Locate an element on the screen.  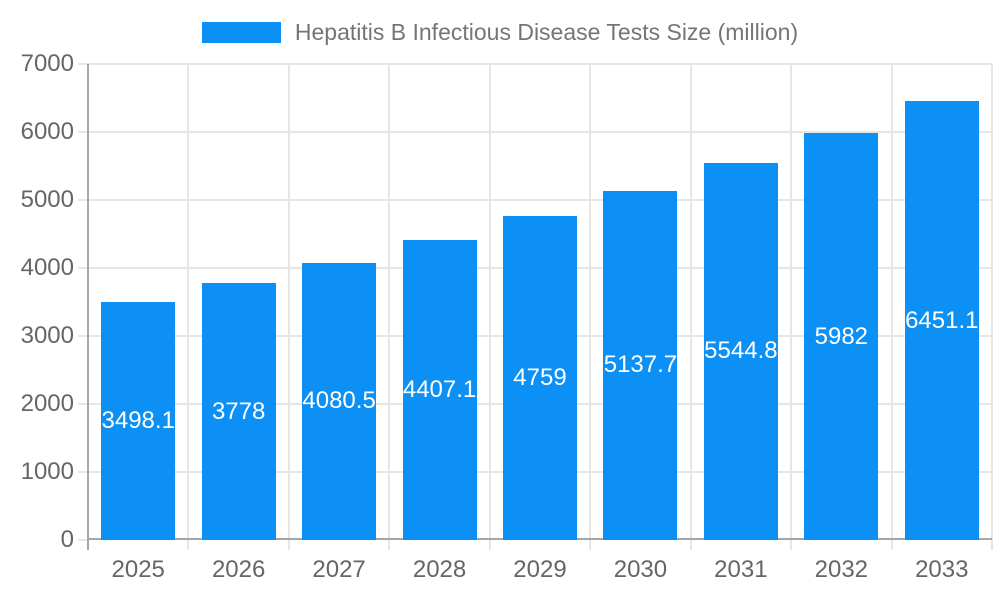
y-tick-label: 1000 is located at coordinates (47, 471).